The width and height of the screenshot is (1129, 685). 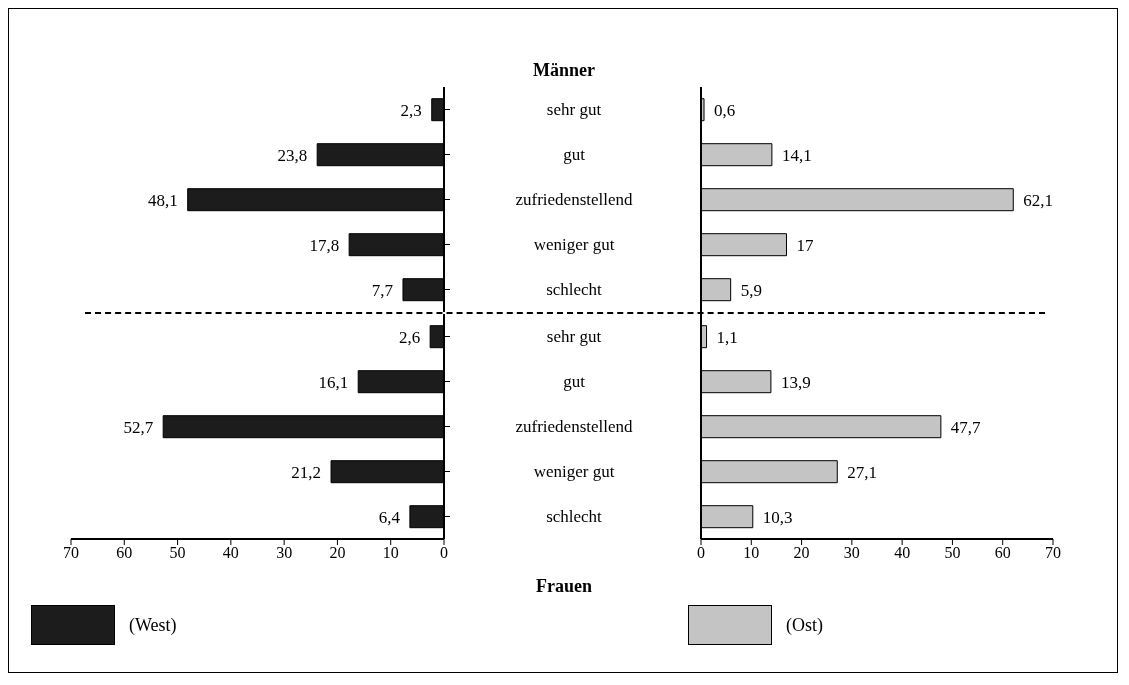 What do you see at coordinates (727, 337) in the screenshot?
I see `data-label: 1,1` at bounding box center [727, 337].